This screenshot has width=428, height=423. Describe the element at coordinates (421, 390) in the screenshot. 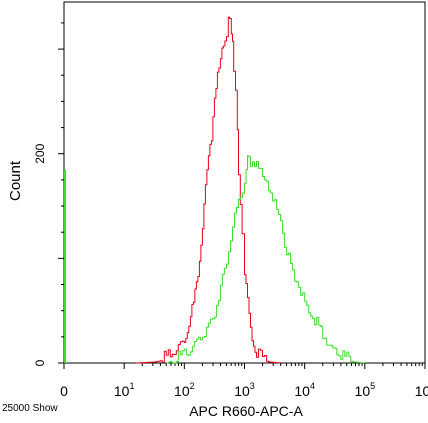

I see `x-tick-label: 106` at that location.